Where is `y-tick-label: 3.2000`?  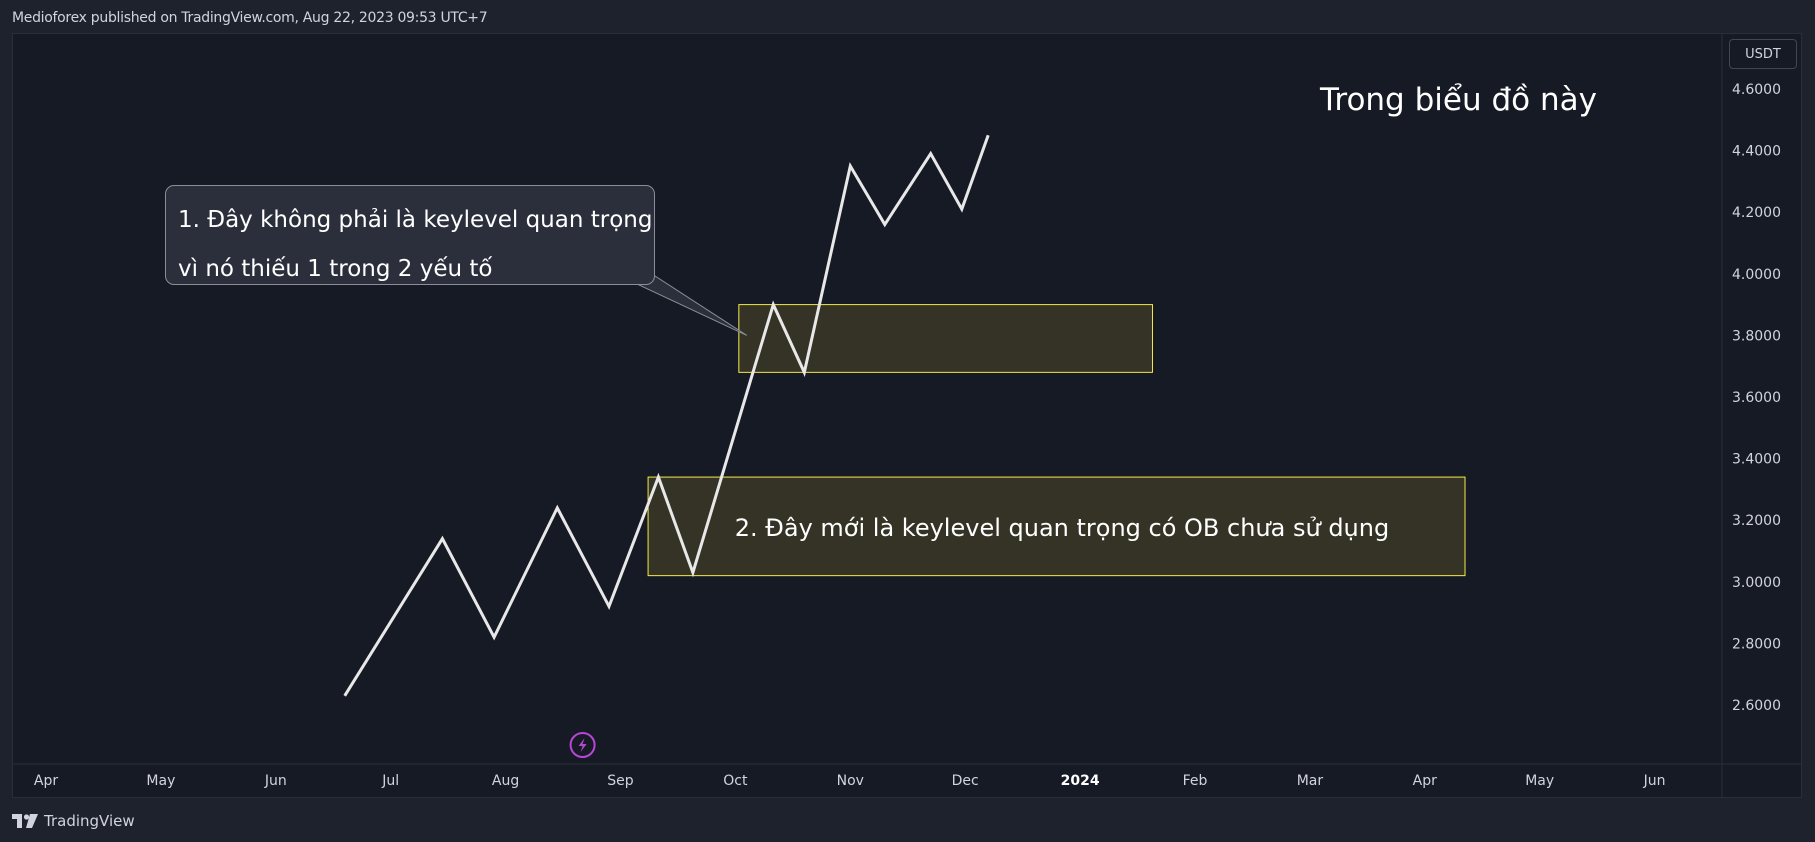
y-tick-label: 3.2000 is located at coordinates (1756, 521).